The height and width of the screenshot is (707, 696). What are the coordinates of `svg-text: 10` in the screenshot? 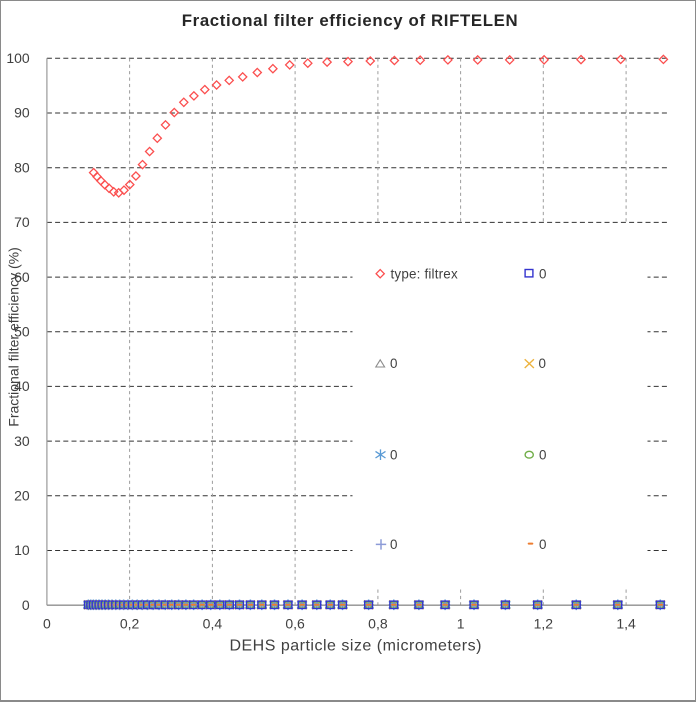 It's located at (22, 550).